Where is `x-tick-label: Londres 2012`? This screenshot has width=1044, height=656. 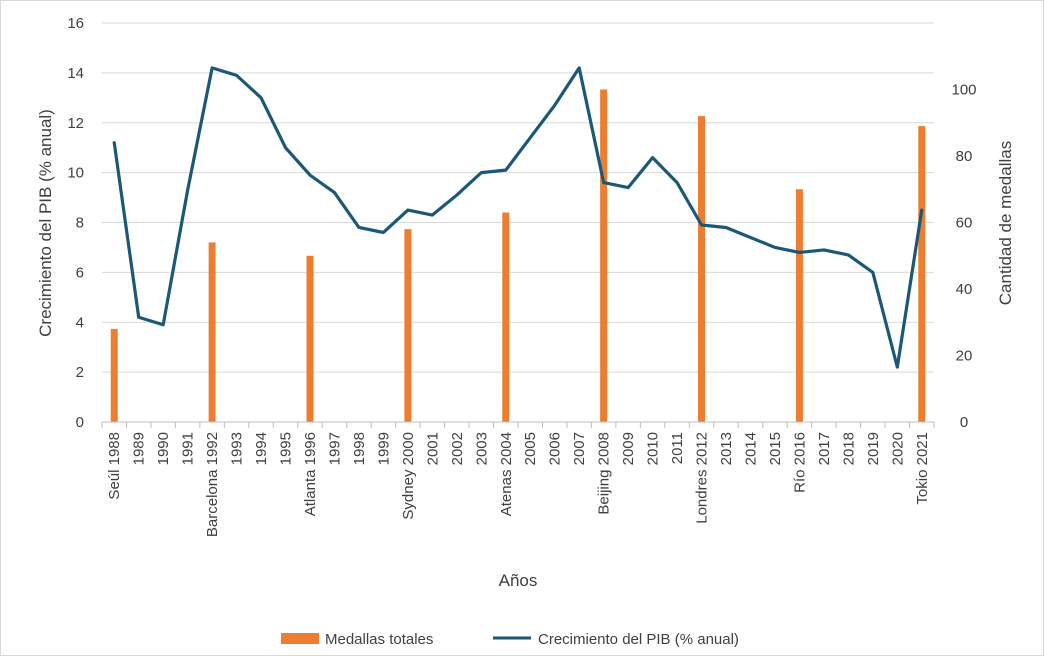 x-tick-label: Londres 2012 is located at coordinates (702, 478).